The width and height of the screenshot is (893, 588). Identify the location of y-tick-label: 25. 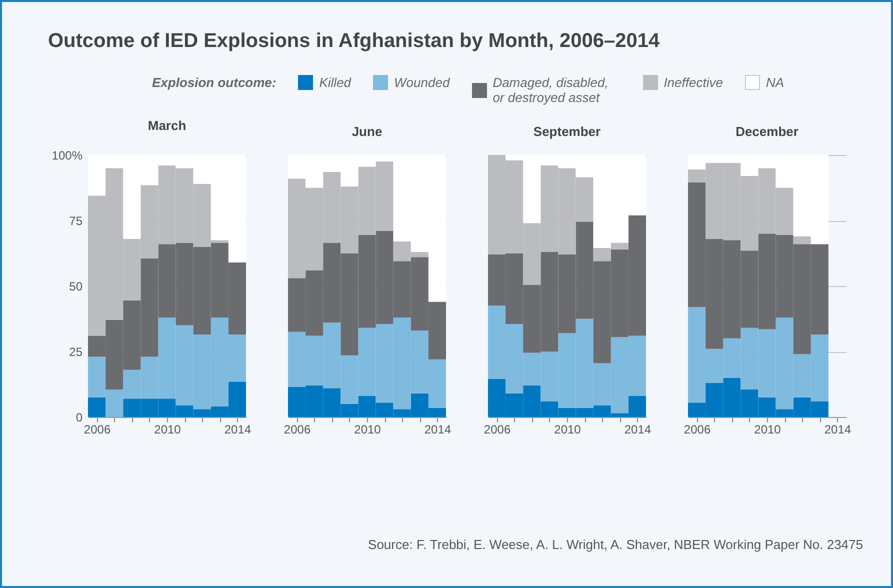
(76, 352).